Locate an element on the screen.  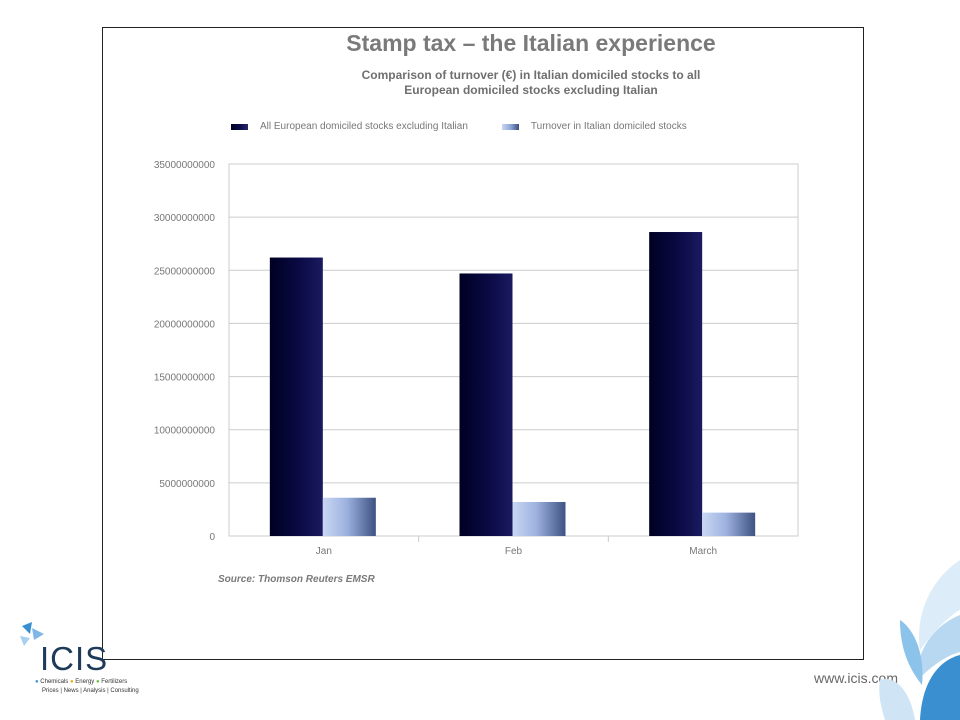
bar-europe-feb is located at coordinates (486, 404).